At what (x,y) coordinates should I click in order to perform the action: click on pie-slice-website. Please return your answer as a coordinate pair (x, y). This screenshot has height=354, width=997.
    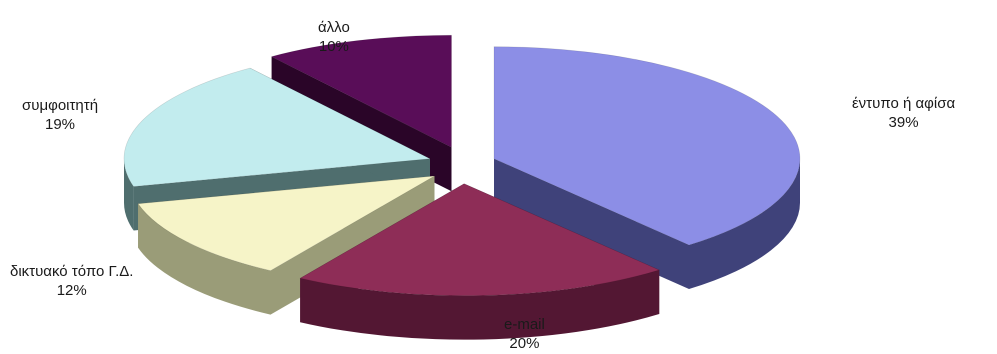
    Looking at the image, I should click on (286, 223).